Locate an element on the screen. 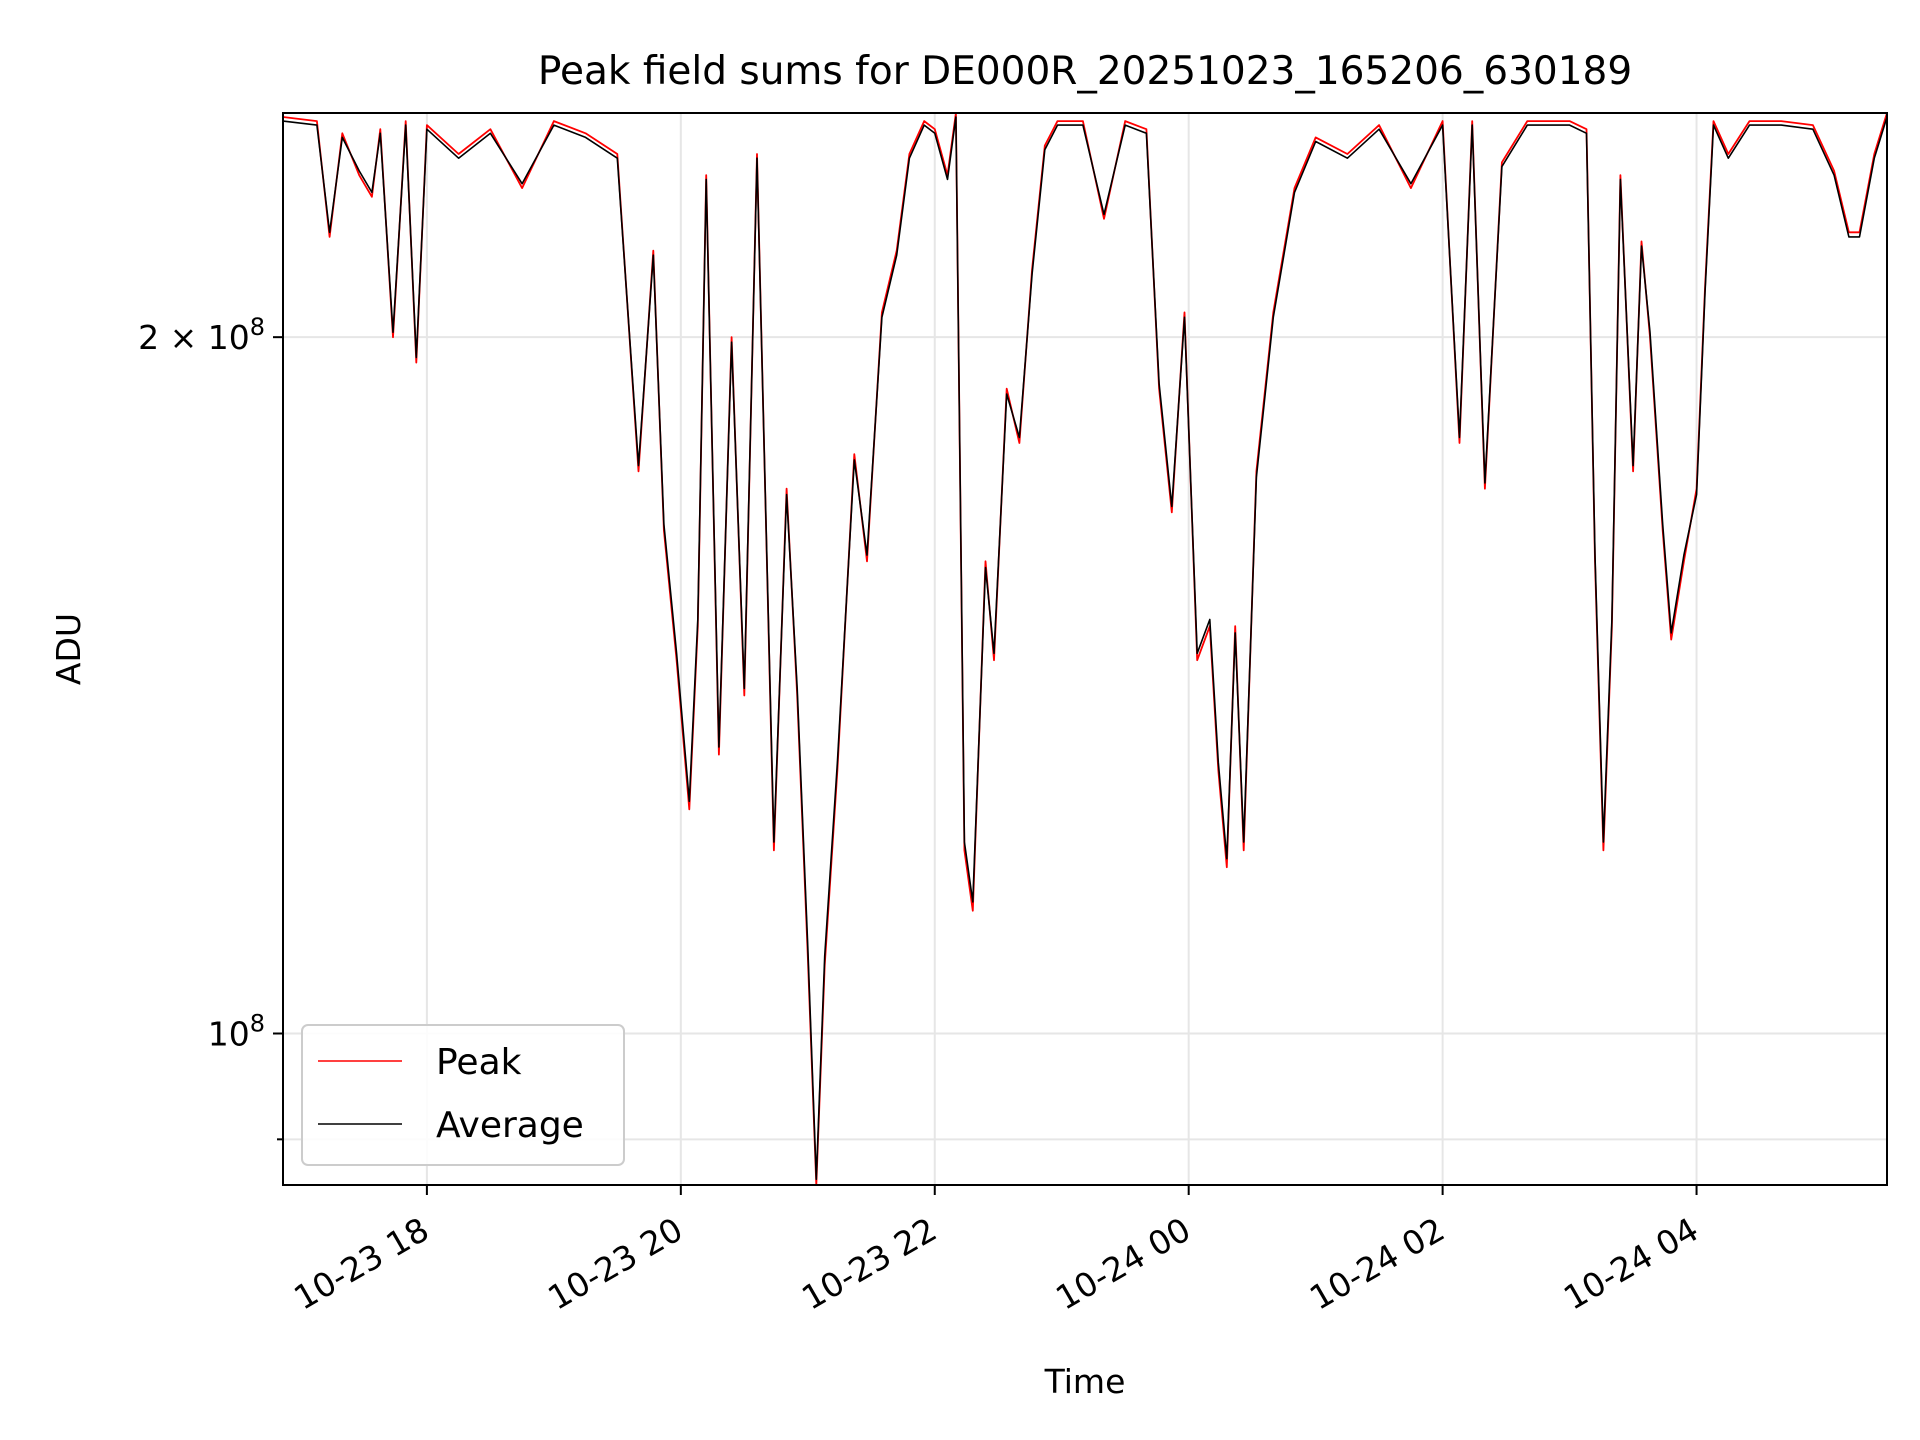 This screenshot has height=1440, width=1920. legend-label-average: Average is located at coordinates (510, 1125).